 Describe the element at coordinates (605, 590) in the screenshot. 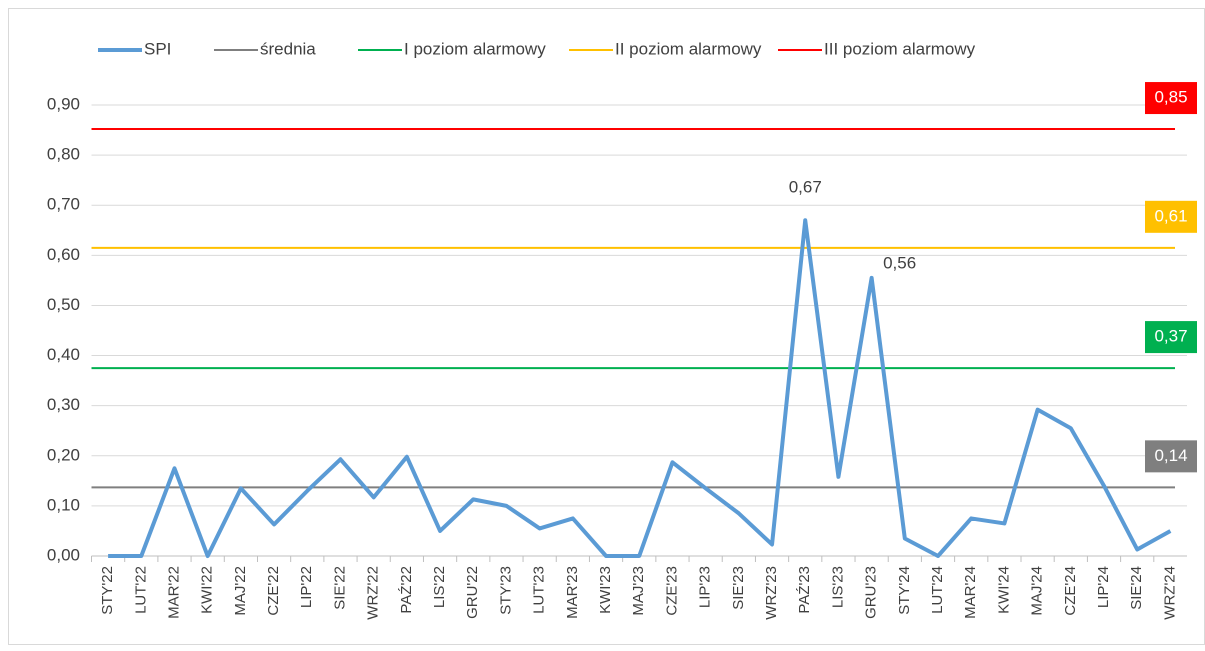

I see `x-tick-label: KWI'23` at that location.